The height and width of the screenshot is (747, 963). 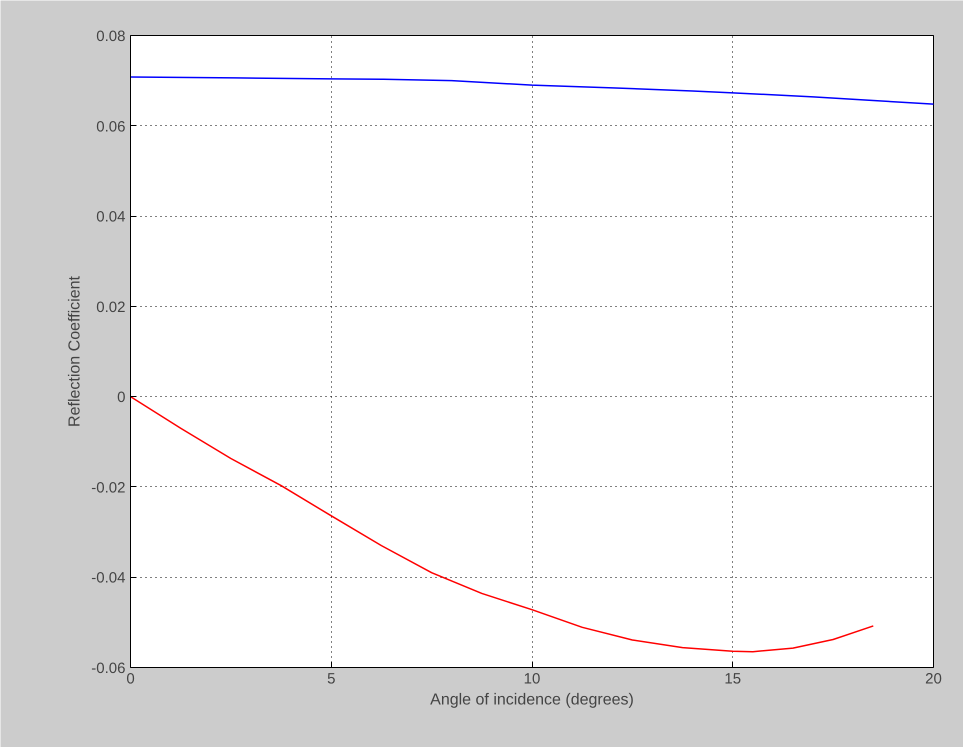 I want to click on y-tick-label: 0.08, so click(x=111, y=36).